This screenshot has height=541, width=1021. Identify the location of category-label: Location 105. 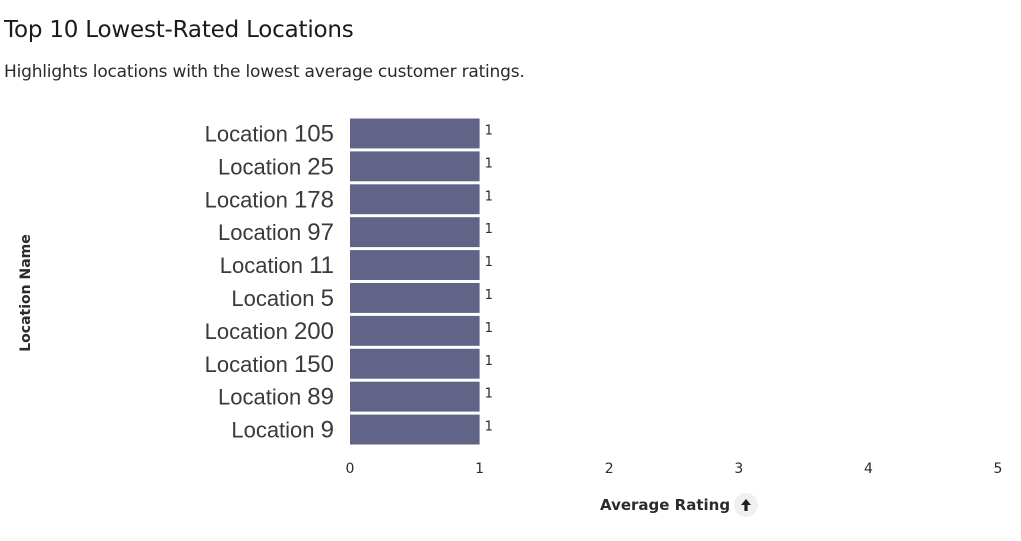
(269, 133).